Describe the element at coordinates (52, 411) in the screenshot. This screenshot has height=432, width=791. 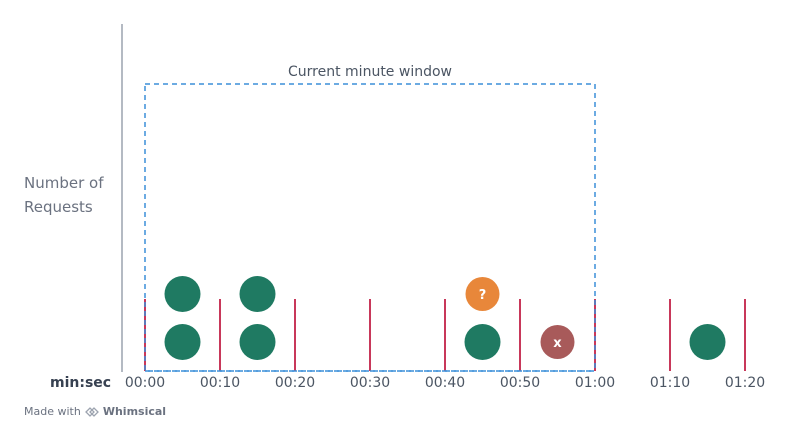
I see `footer-prefix: Made with` at that location.